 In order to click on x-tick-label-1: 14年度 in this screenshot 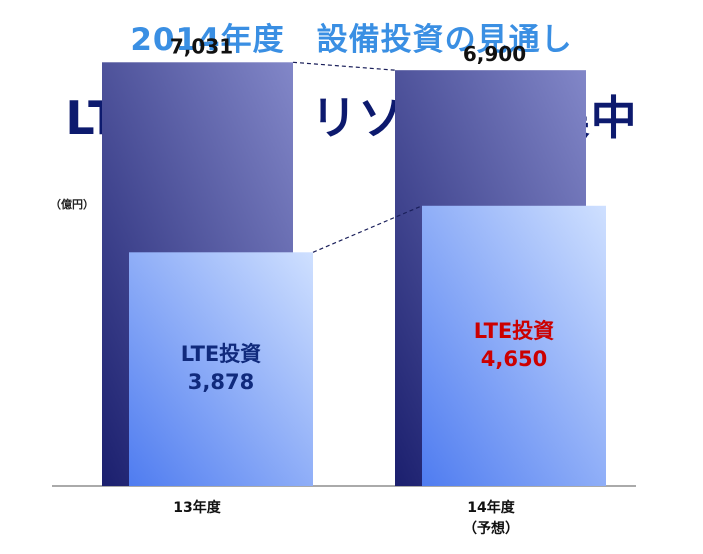, I will do `click(491, 507)`.